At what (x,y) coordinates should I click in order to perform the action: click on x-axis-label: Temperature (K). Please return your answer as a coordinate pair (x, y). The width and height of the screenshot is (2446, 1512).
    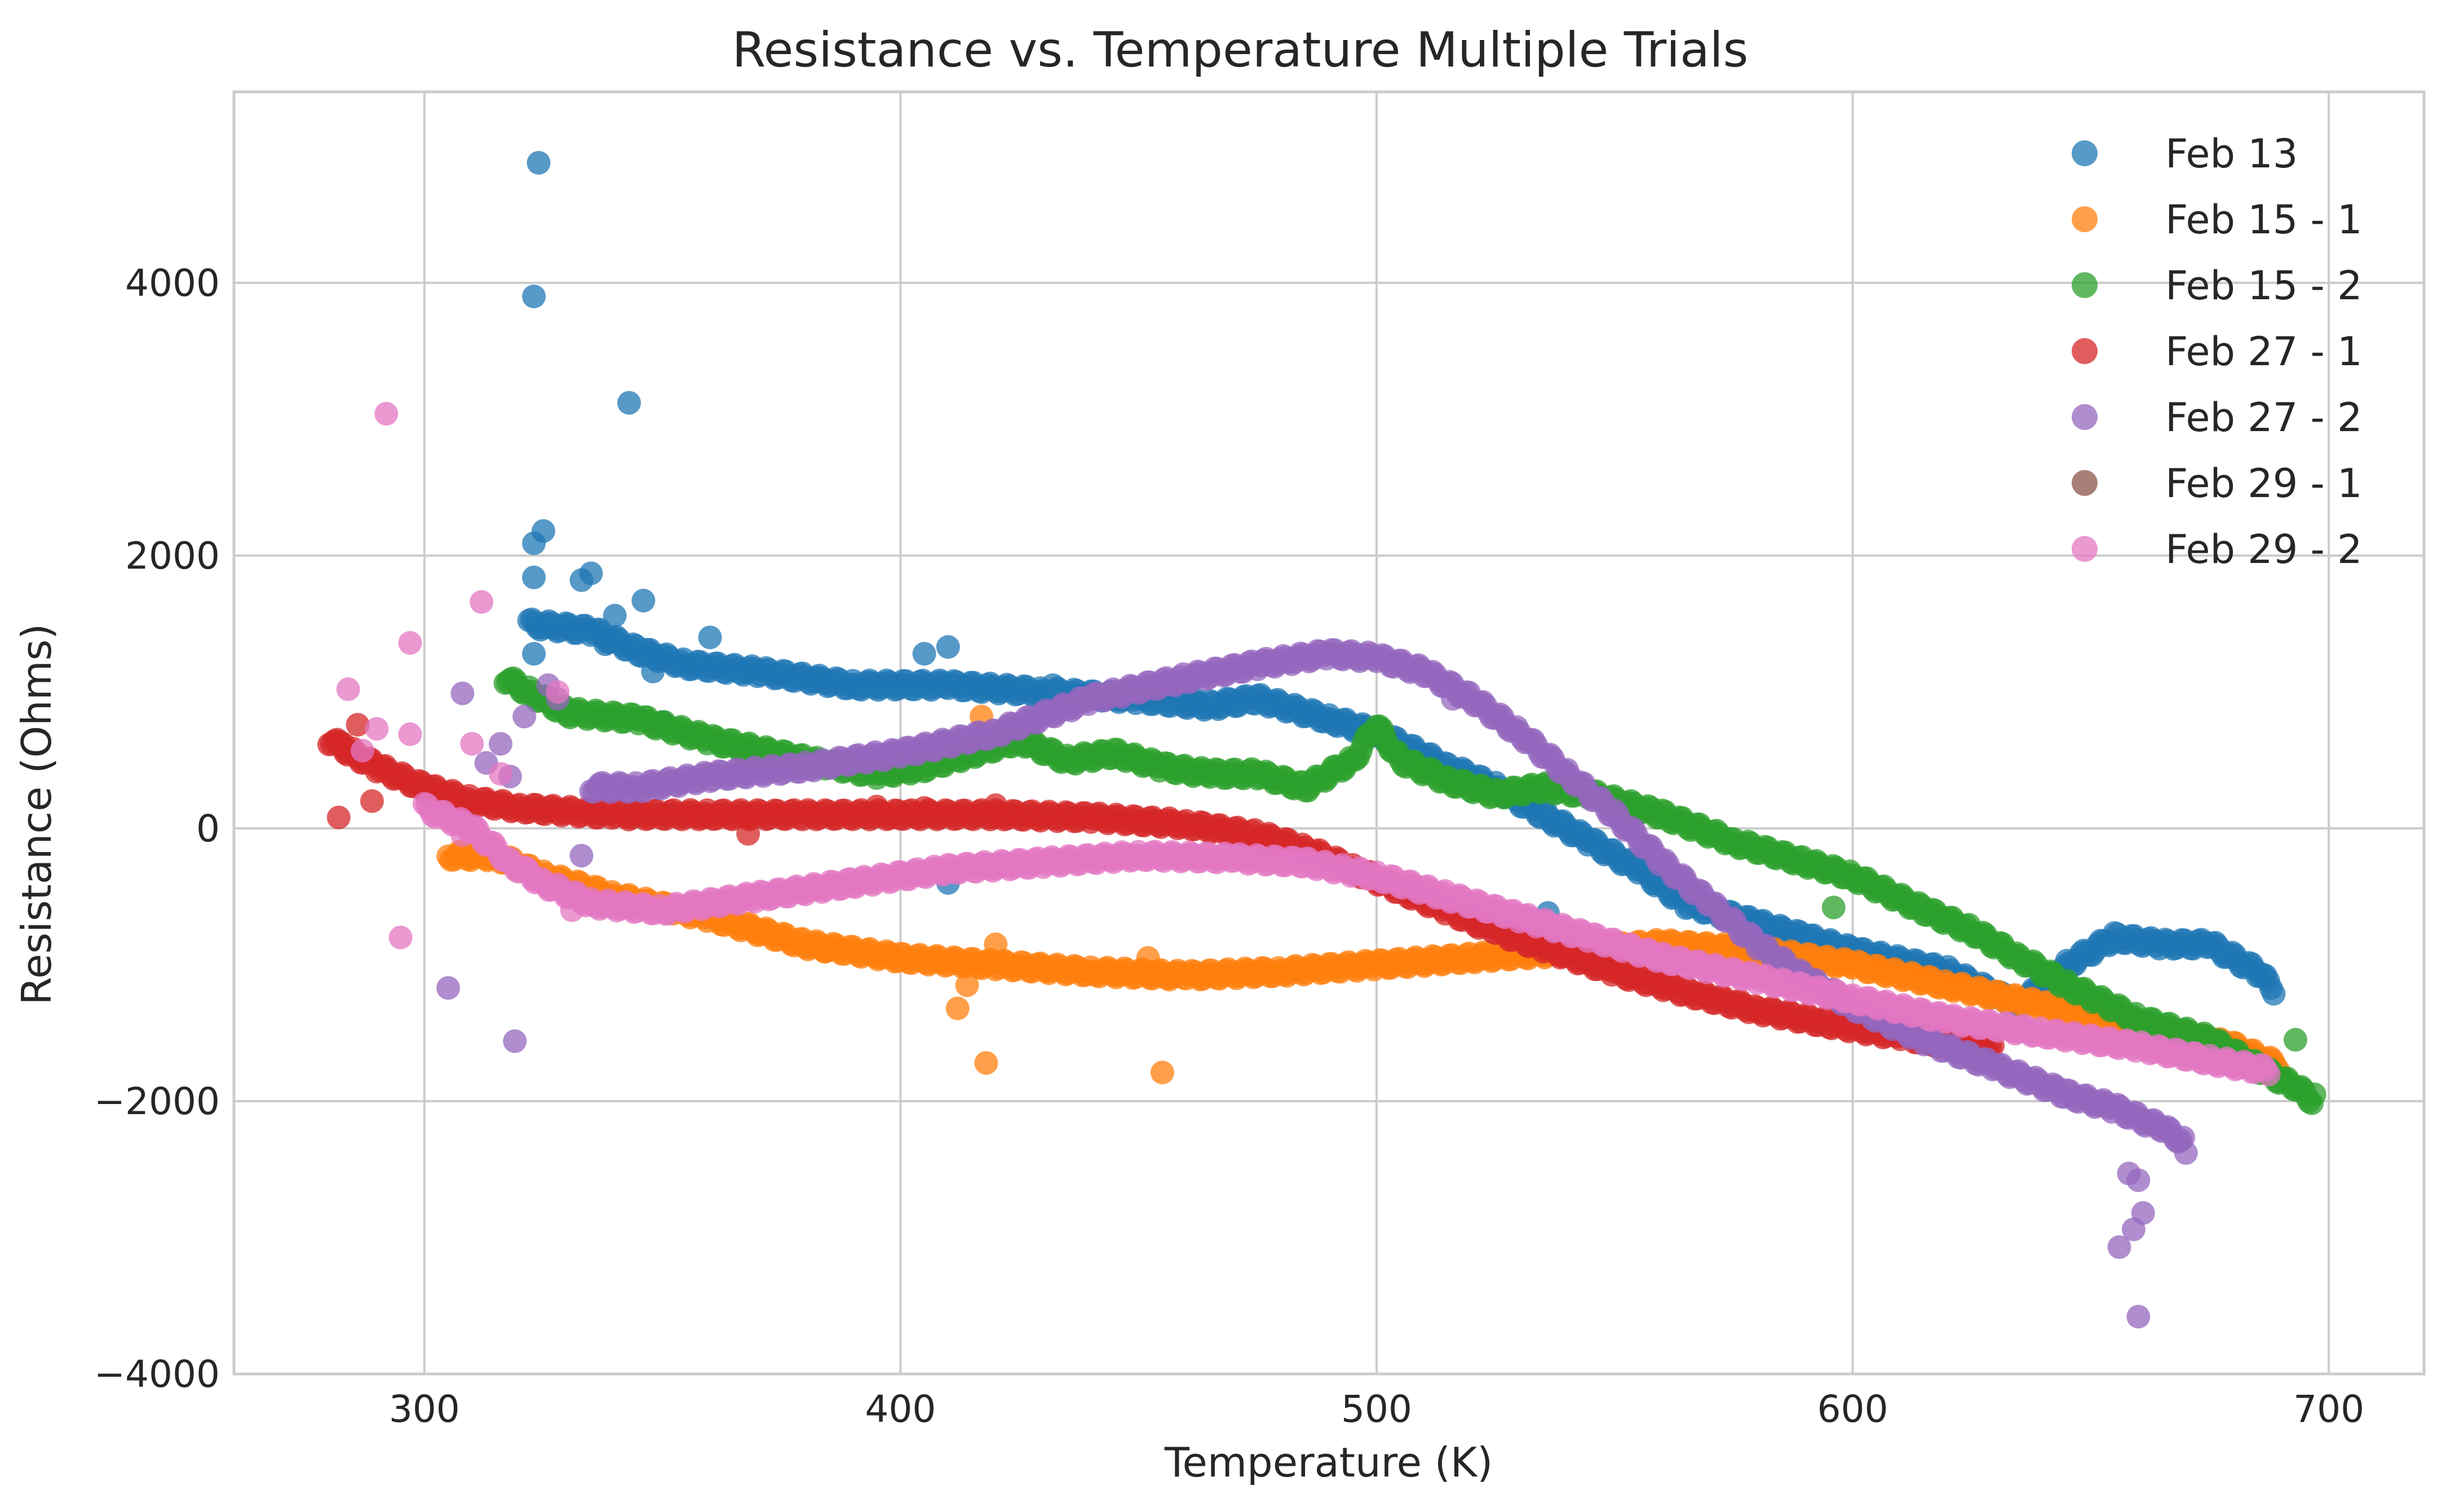
    Looking at the image, I should click on (1328, 1462).